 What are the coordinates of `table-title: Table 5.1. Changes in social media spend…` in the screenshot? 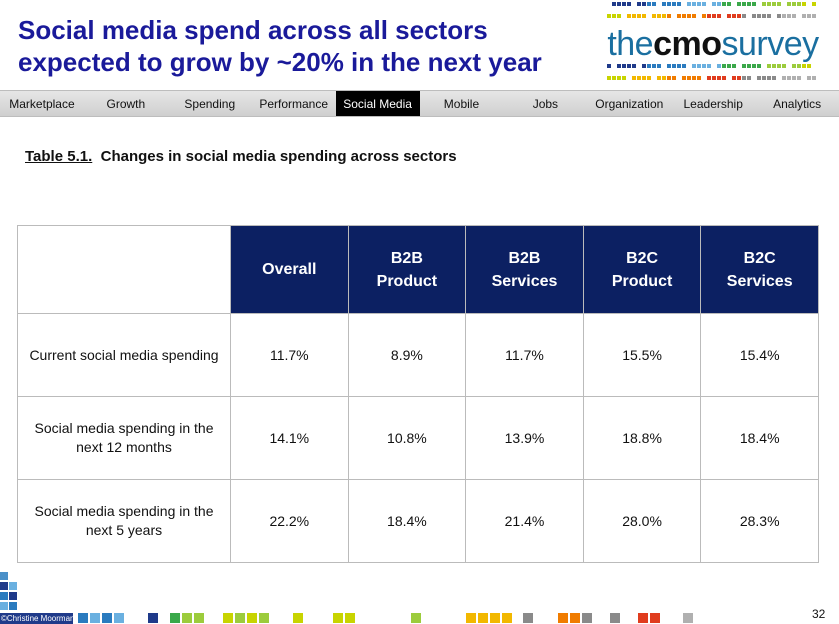 It's located at (241, 156).